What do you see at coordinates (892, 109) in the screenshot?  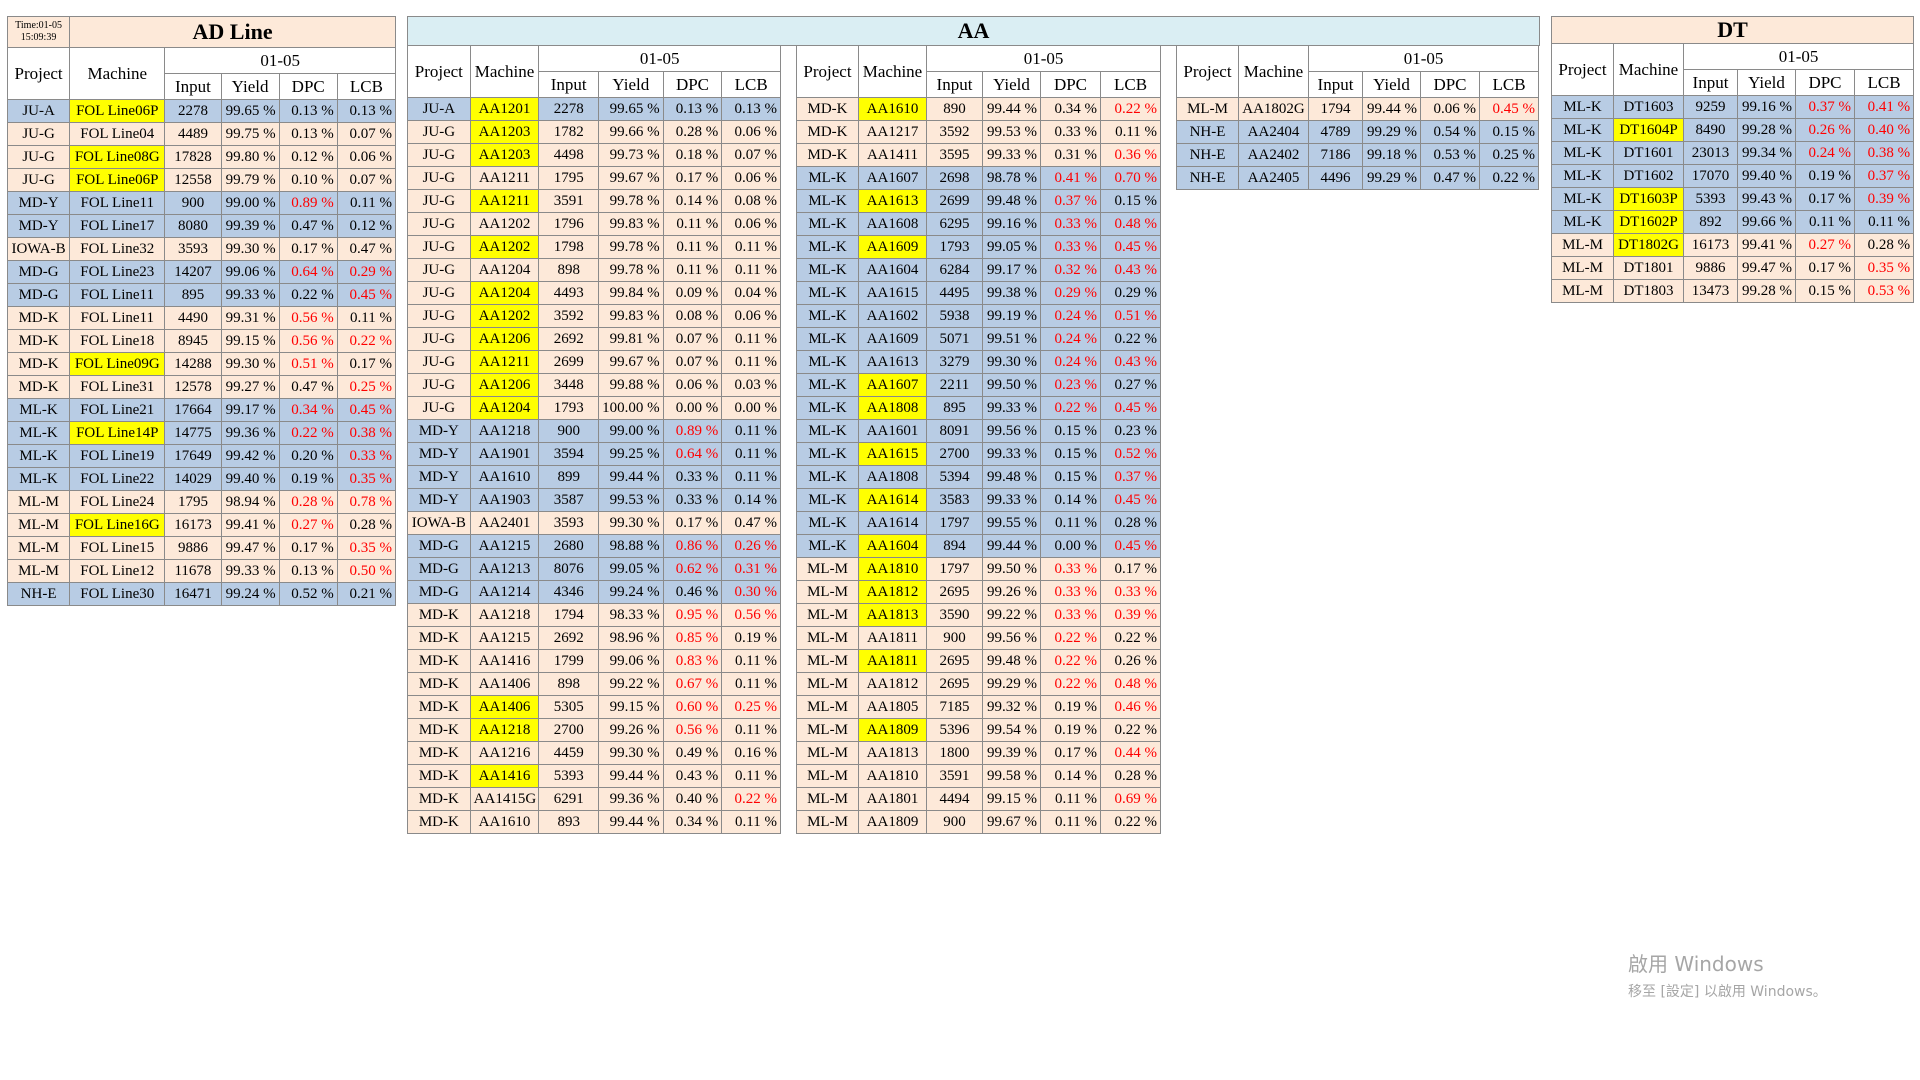 I see `cell-machine: AA1610` at bounding box center [892, 109].